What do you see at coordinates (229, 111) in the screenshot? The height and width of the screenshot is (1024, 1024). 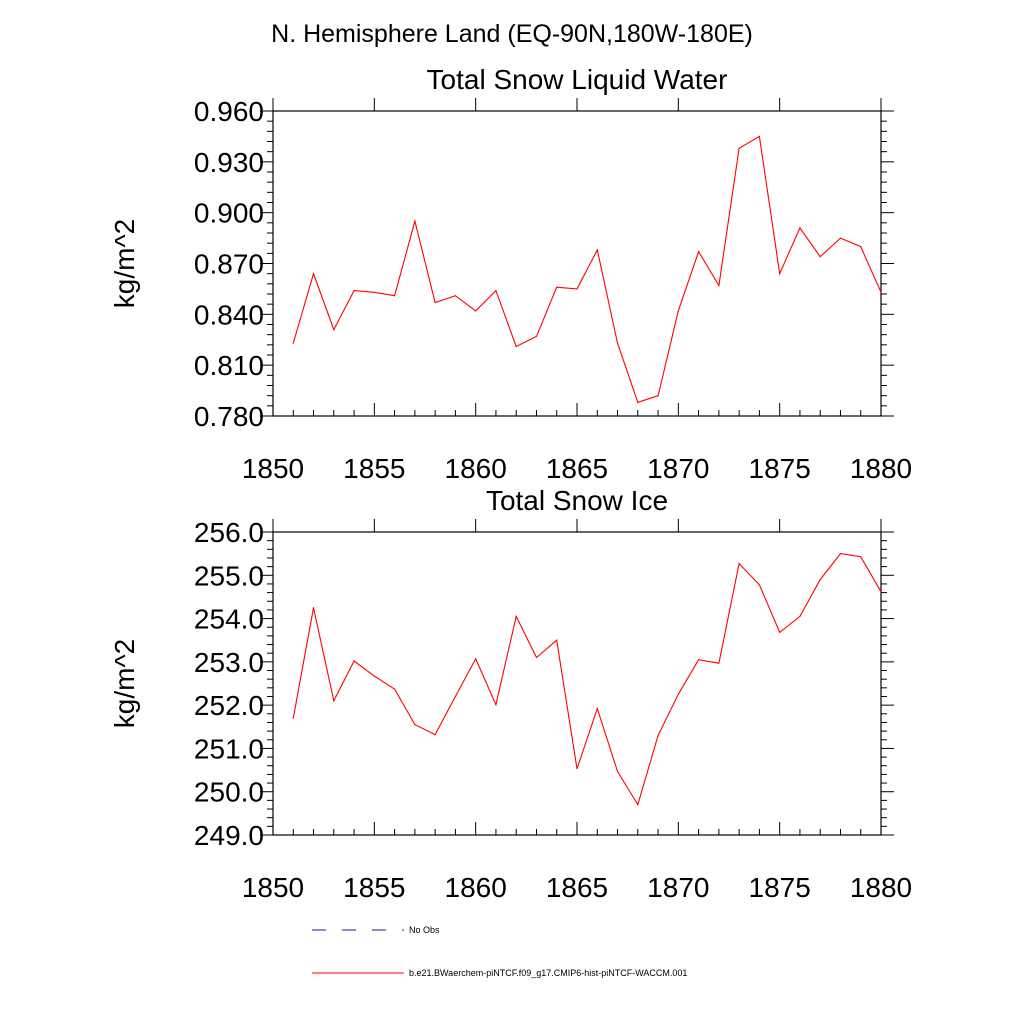 I see `y-tick-label: 0.960` at bounding box center [229, 111].